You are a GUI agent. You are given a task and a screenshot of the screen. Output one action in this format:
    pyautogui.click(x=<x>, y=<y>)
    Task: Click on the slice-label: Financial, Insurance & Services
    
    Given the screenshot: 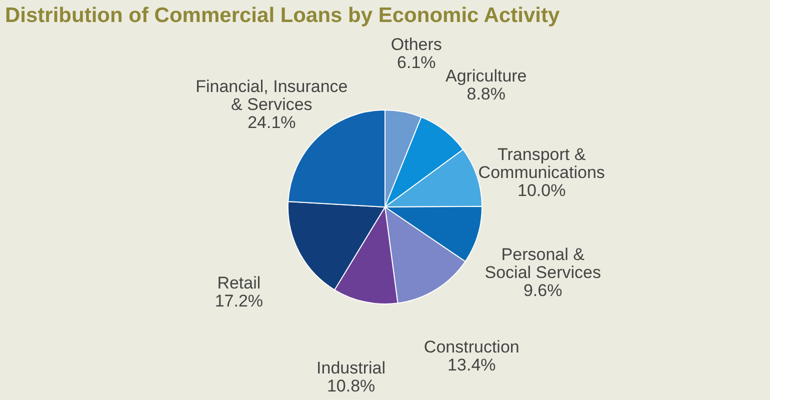 What is the action you would take?
    pyautogui.click(x=272, y=95)
    